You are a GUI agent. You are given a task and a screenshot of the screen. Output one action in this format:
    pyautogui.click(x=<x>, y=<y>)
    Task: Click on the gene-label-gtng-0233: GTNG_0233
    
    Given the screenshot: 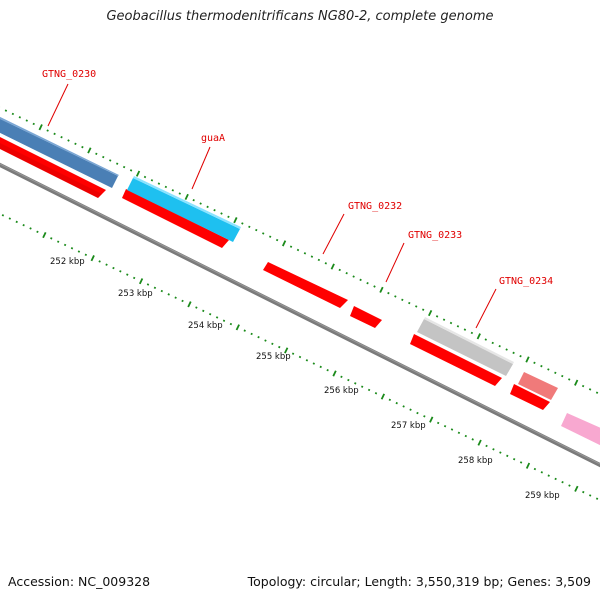 What is the action you would take?
    pyautogui.click(x=435, y=235)
    